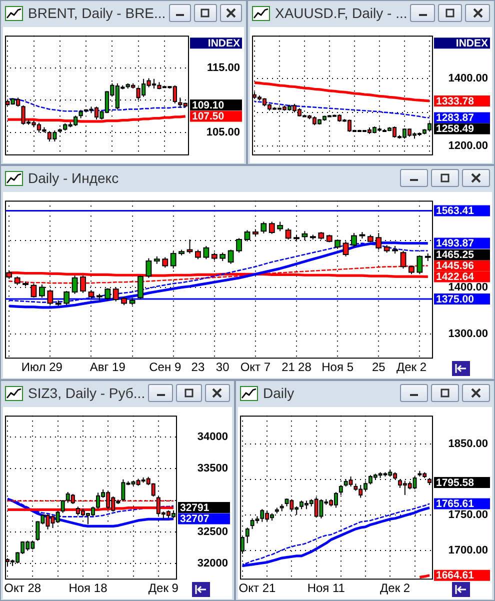 This screenshot has width=495, height=601. I want to click on x-tick-label: Авг 19, so click(108, 367).